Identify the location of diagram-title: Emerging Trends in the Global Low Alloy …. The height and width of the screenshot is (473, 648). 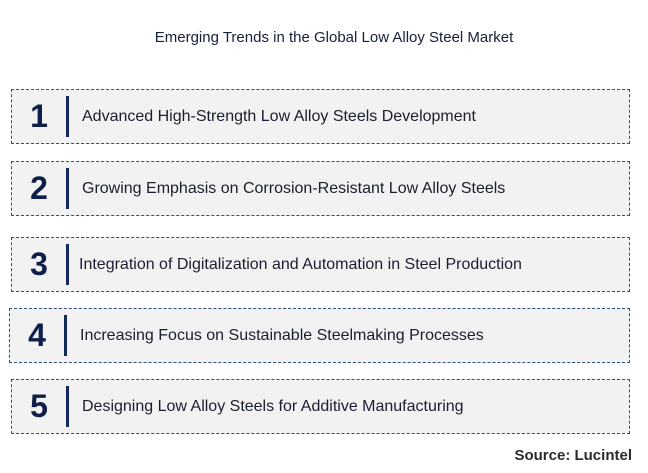
(334, 37).